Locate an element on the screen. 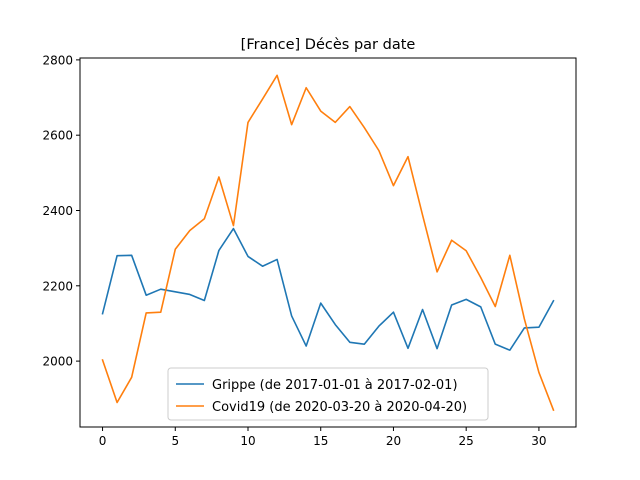 The height and width of the screenshot is (480, 640). y-tick-label: 2800 is located at coordinates (57, 60).